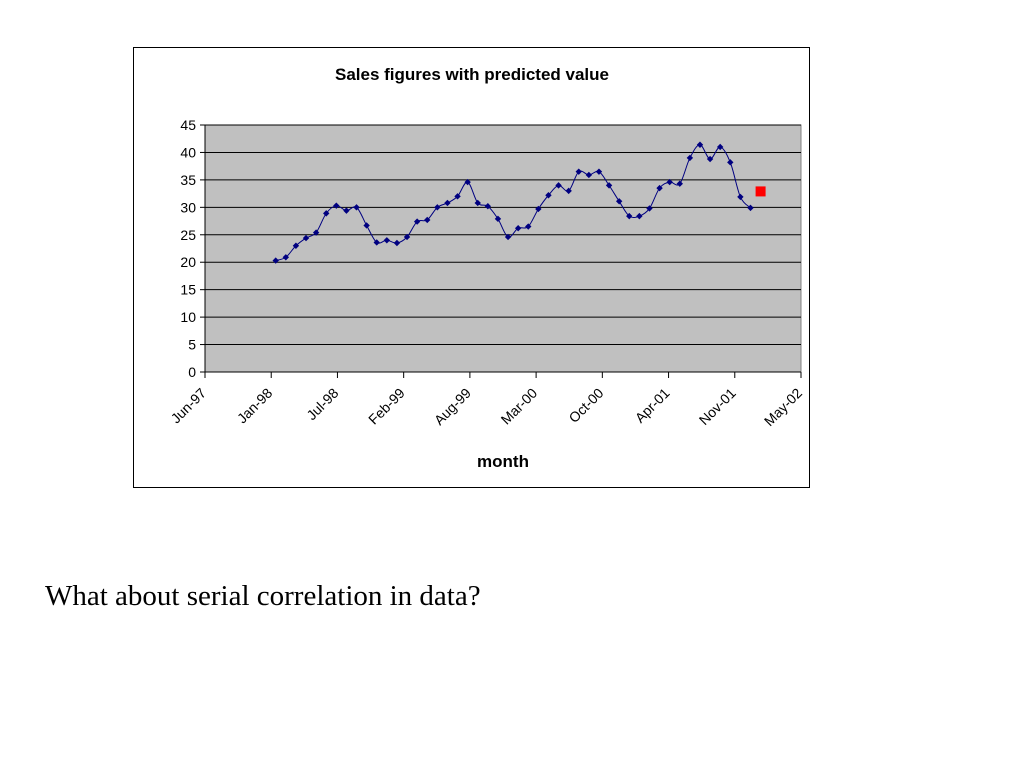 The height and width of the screenshot is (768, 1024). I want to click on x-axis-title: month, so click(503, 461).